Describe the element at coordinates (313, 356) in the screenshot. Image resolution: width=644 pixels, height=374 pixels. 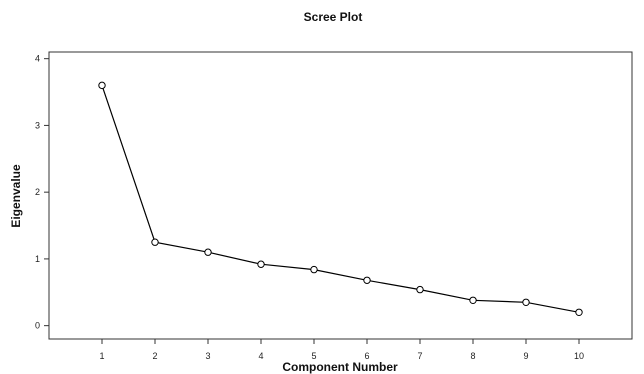
I see `x-tick-label: 5` at that location.